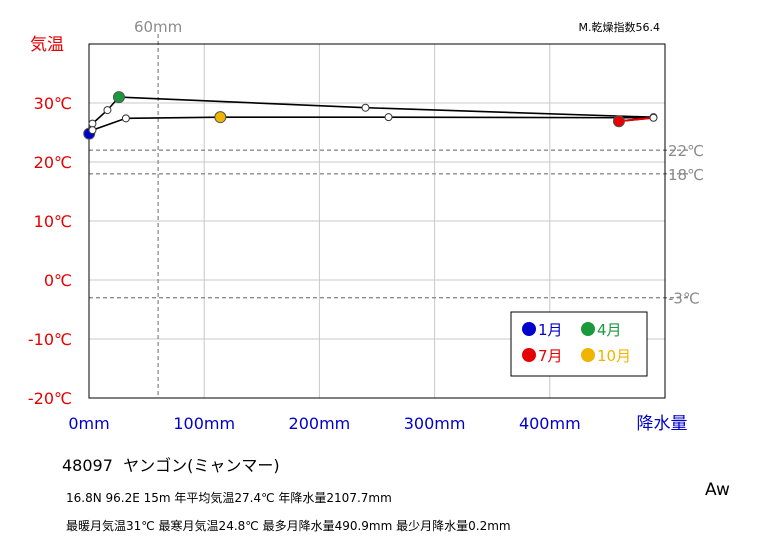 The width and height of the screenshot is (763, 545). I want to click on y-tick-label: -10℃, so click(50, 339).